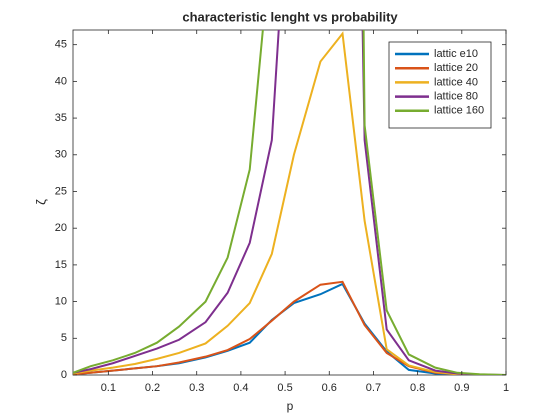 This screenshot has height=420, width=560. I want to click on y-tick-label: 45, so click(61, 45).